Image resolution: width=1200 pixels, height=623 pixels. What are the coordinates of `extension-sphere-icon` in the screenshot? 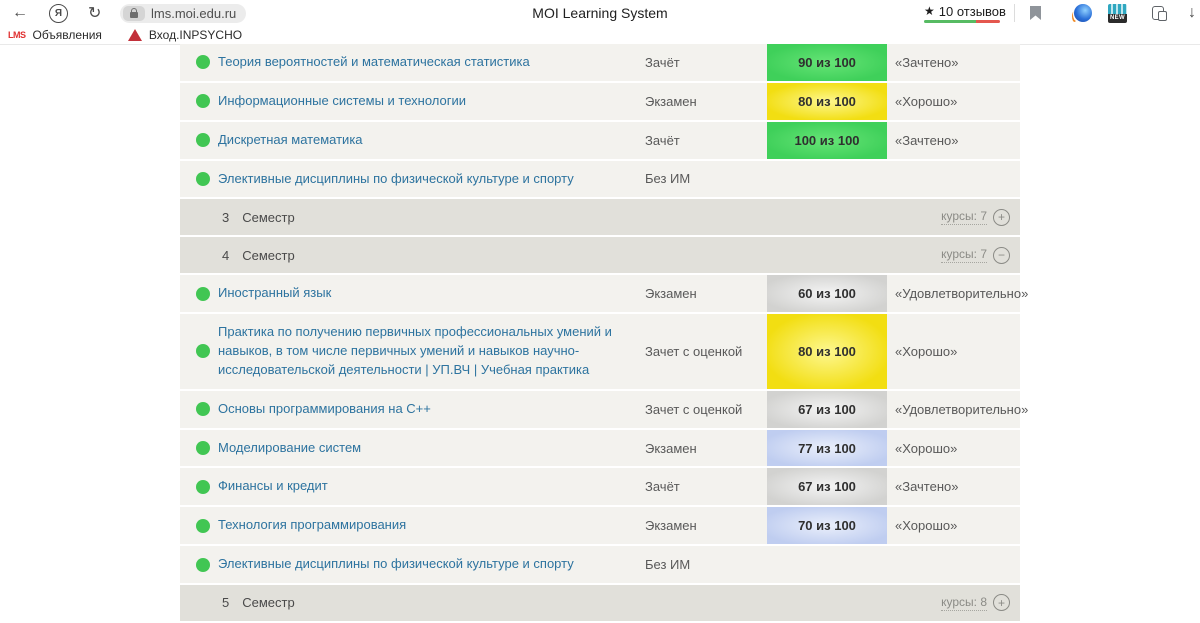 It's located at (1083, 13).